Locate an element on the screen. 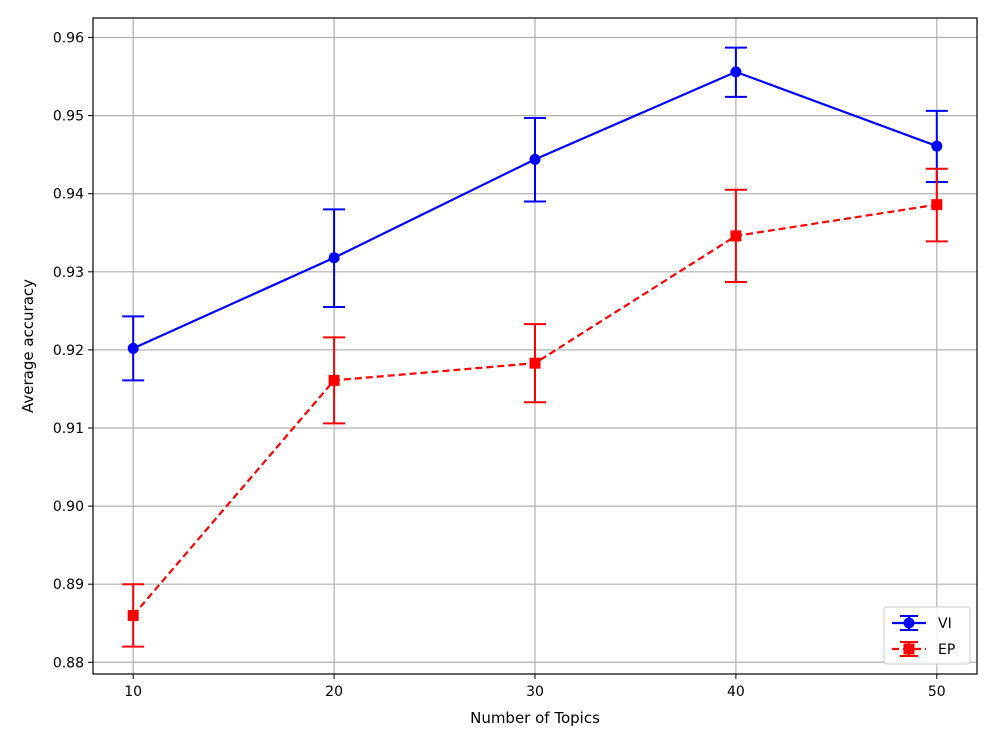  y-tick-label: 0.93 is located at coordinates (68, 273).